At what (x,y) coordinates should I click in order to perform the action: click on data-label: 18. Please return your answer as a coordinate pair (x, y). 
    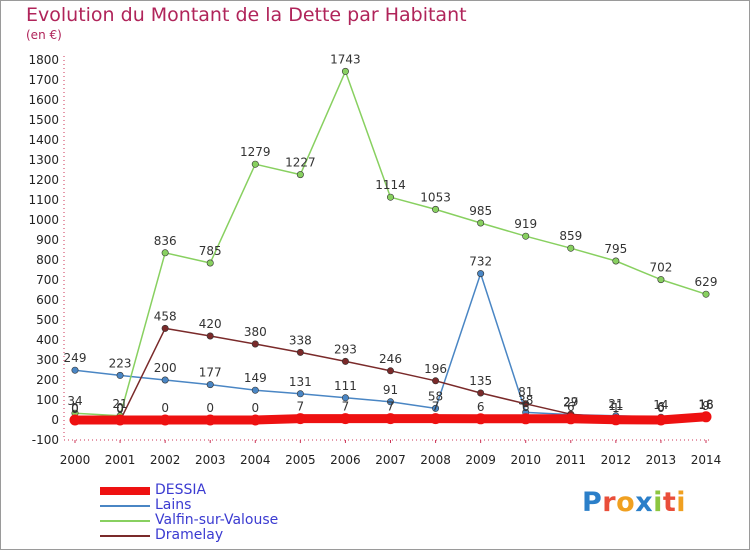
    Looking at the image, I should click on (705, 404).